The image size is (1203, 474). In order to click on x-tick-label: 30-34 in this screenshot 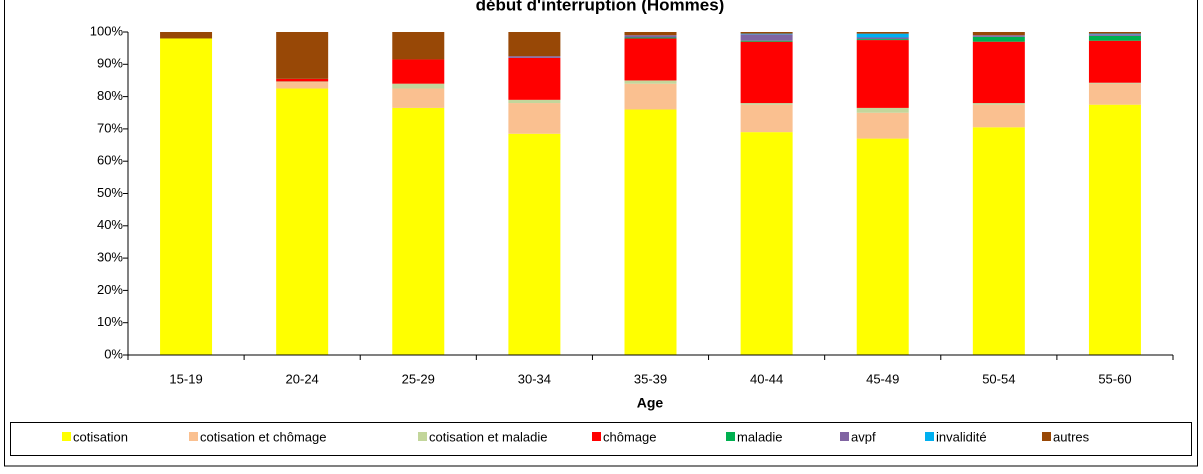, I will do `click(534, 378)`.